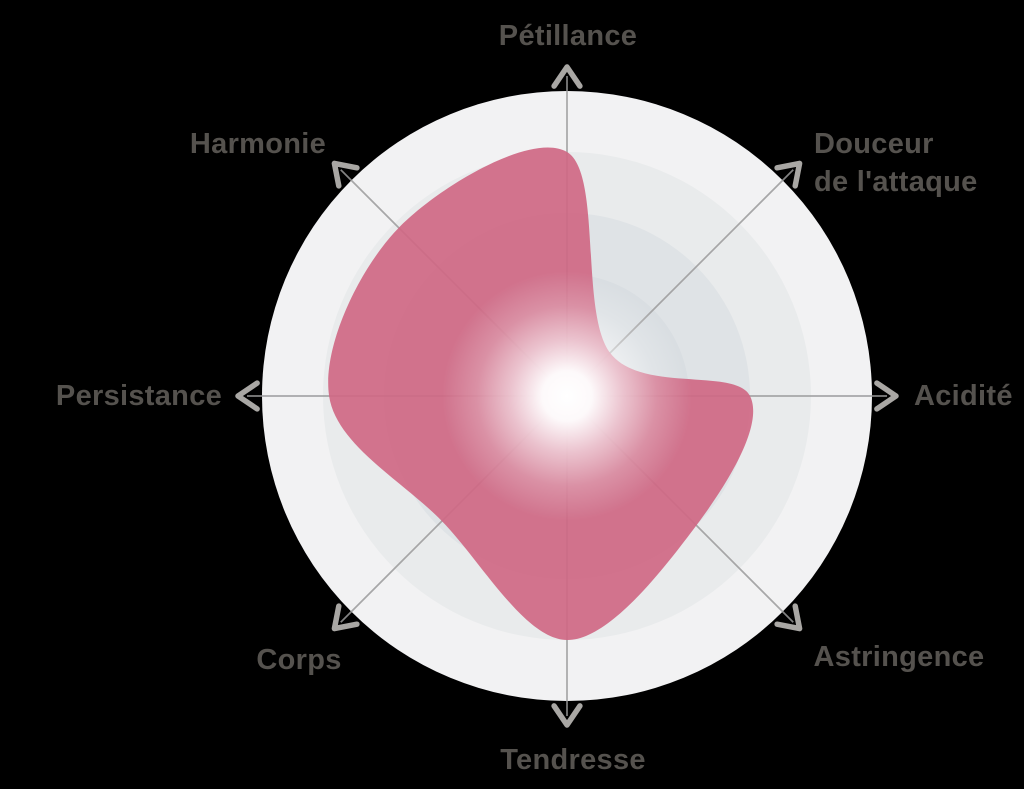 Image resolution: width=1024 pixels, height=789 pixels. Describe the element at coordinates (886, 396) in the screenshot. I see `axis-arrow-acidit-` at that location.